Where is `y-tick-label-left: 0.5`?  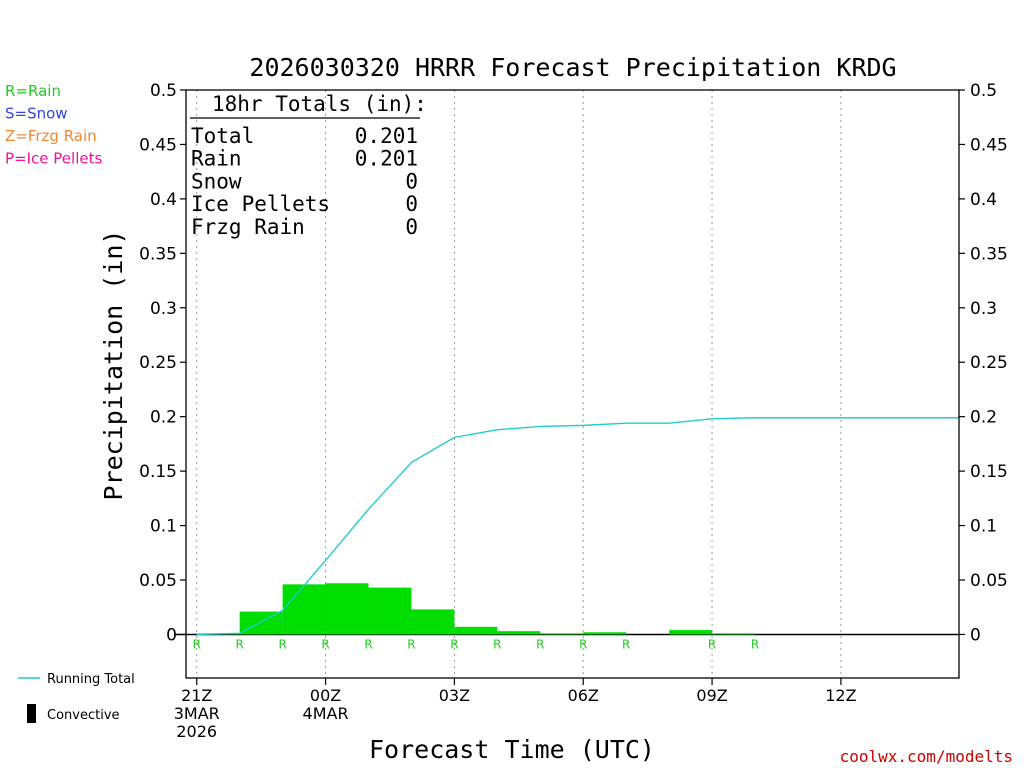 y-tick-label-left: 0.5 is located at coordinates (163, 91).